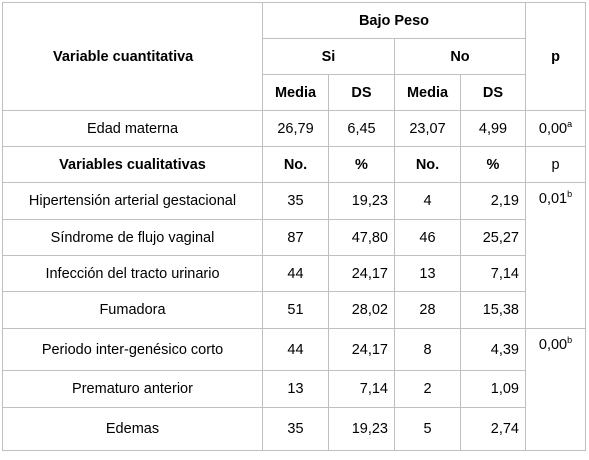 Image resolution: width=589 pixels, height=460 pixels. I want to click on table-row: Variables cualitativas No. % No. % p, so click(294, 164).